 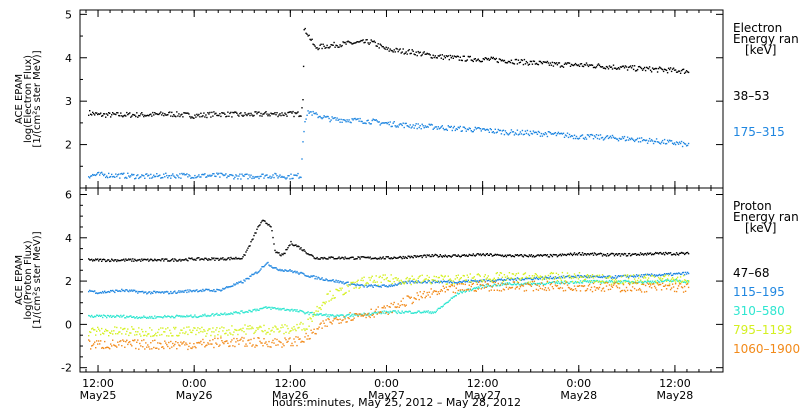 I want to click on x-tick-day-label: May27, so click(x=482, y=395).